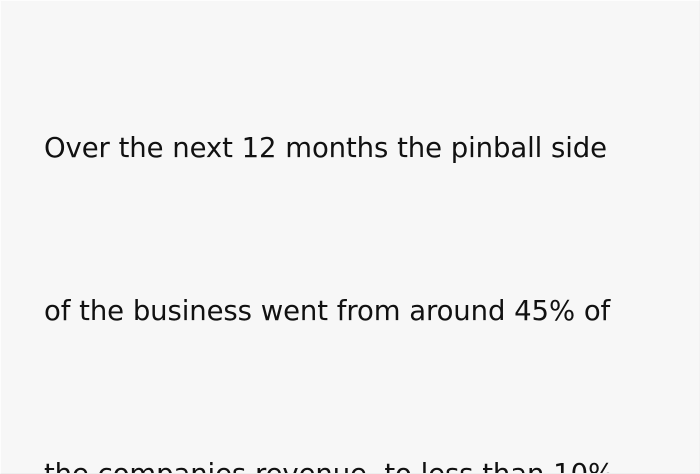 Image resolution: width=700 pixels, height=474 pixels. What do you see at coordinates (325, 148) in the screenshot?
I see `quote-line: Over the next 12 months the pinball side` at bounding box center [325, 148].